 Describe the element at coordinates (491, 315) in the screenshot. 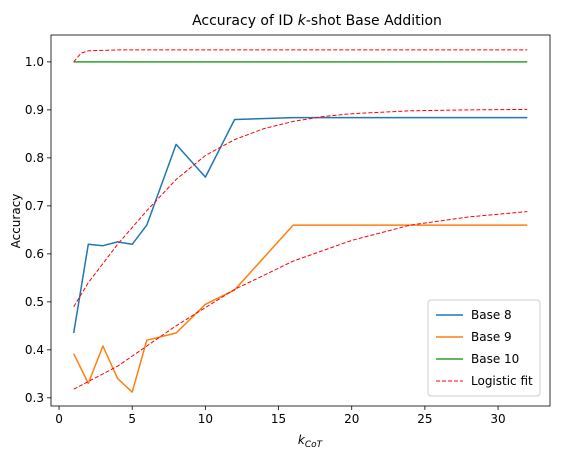

I see `legend-label-base-8: Base 8` at that location.